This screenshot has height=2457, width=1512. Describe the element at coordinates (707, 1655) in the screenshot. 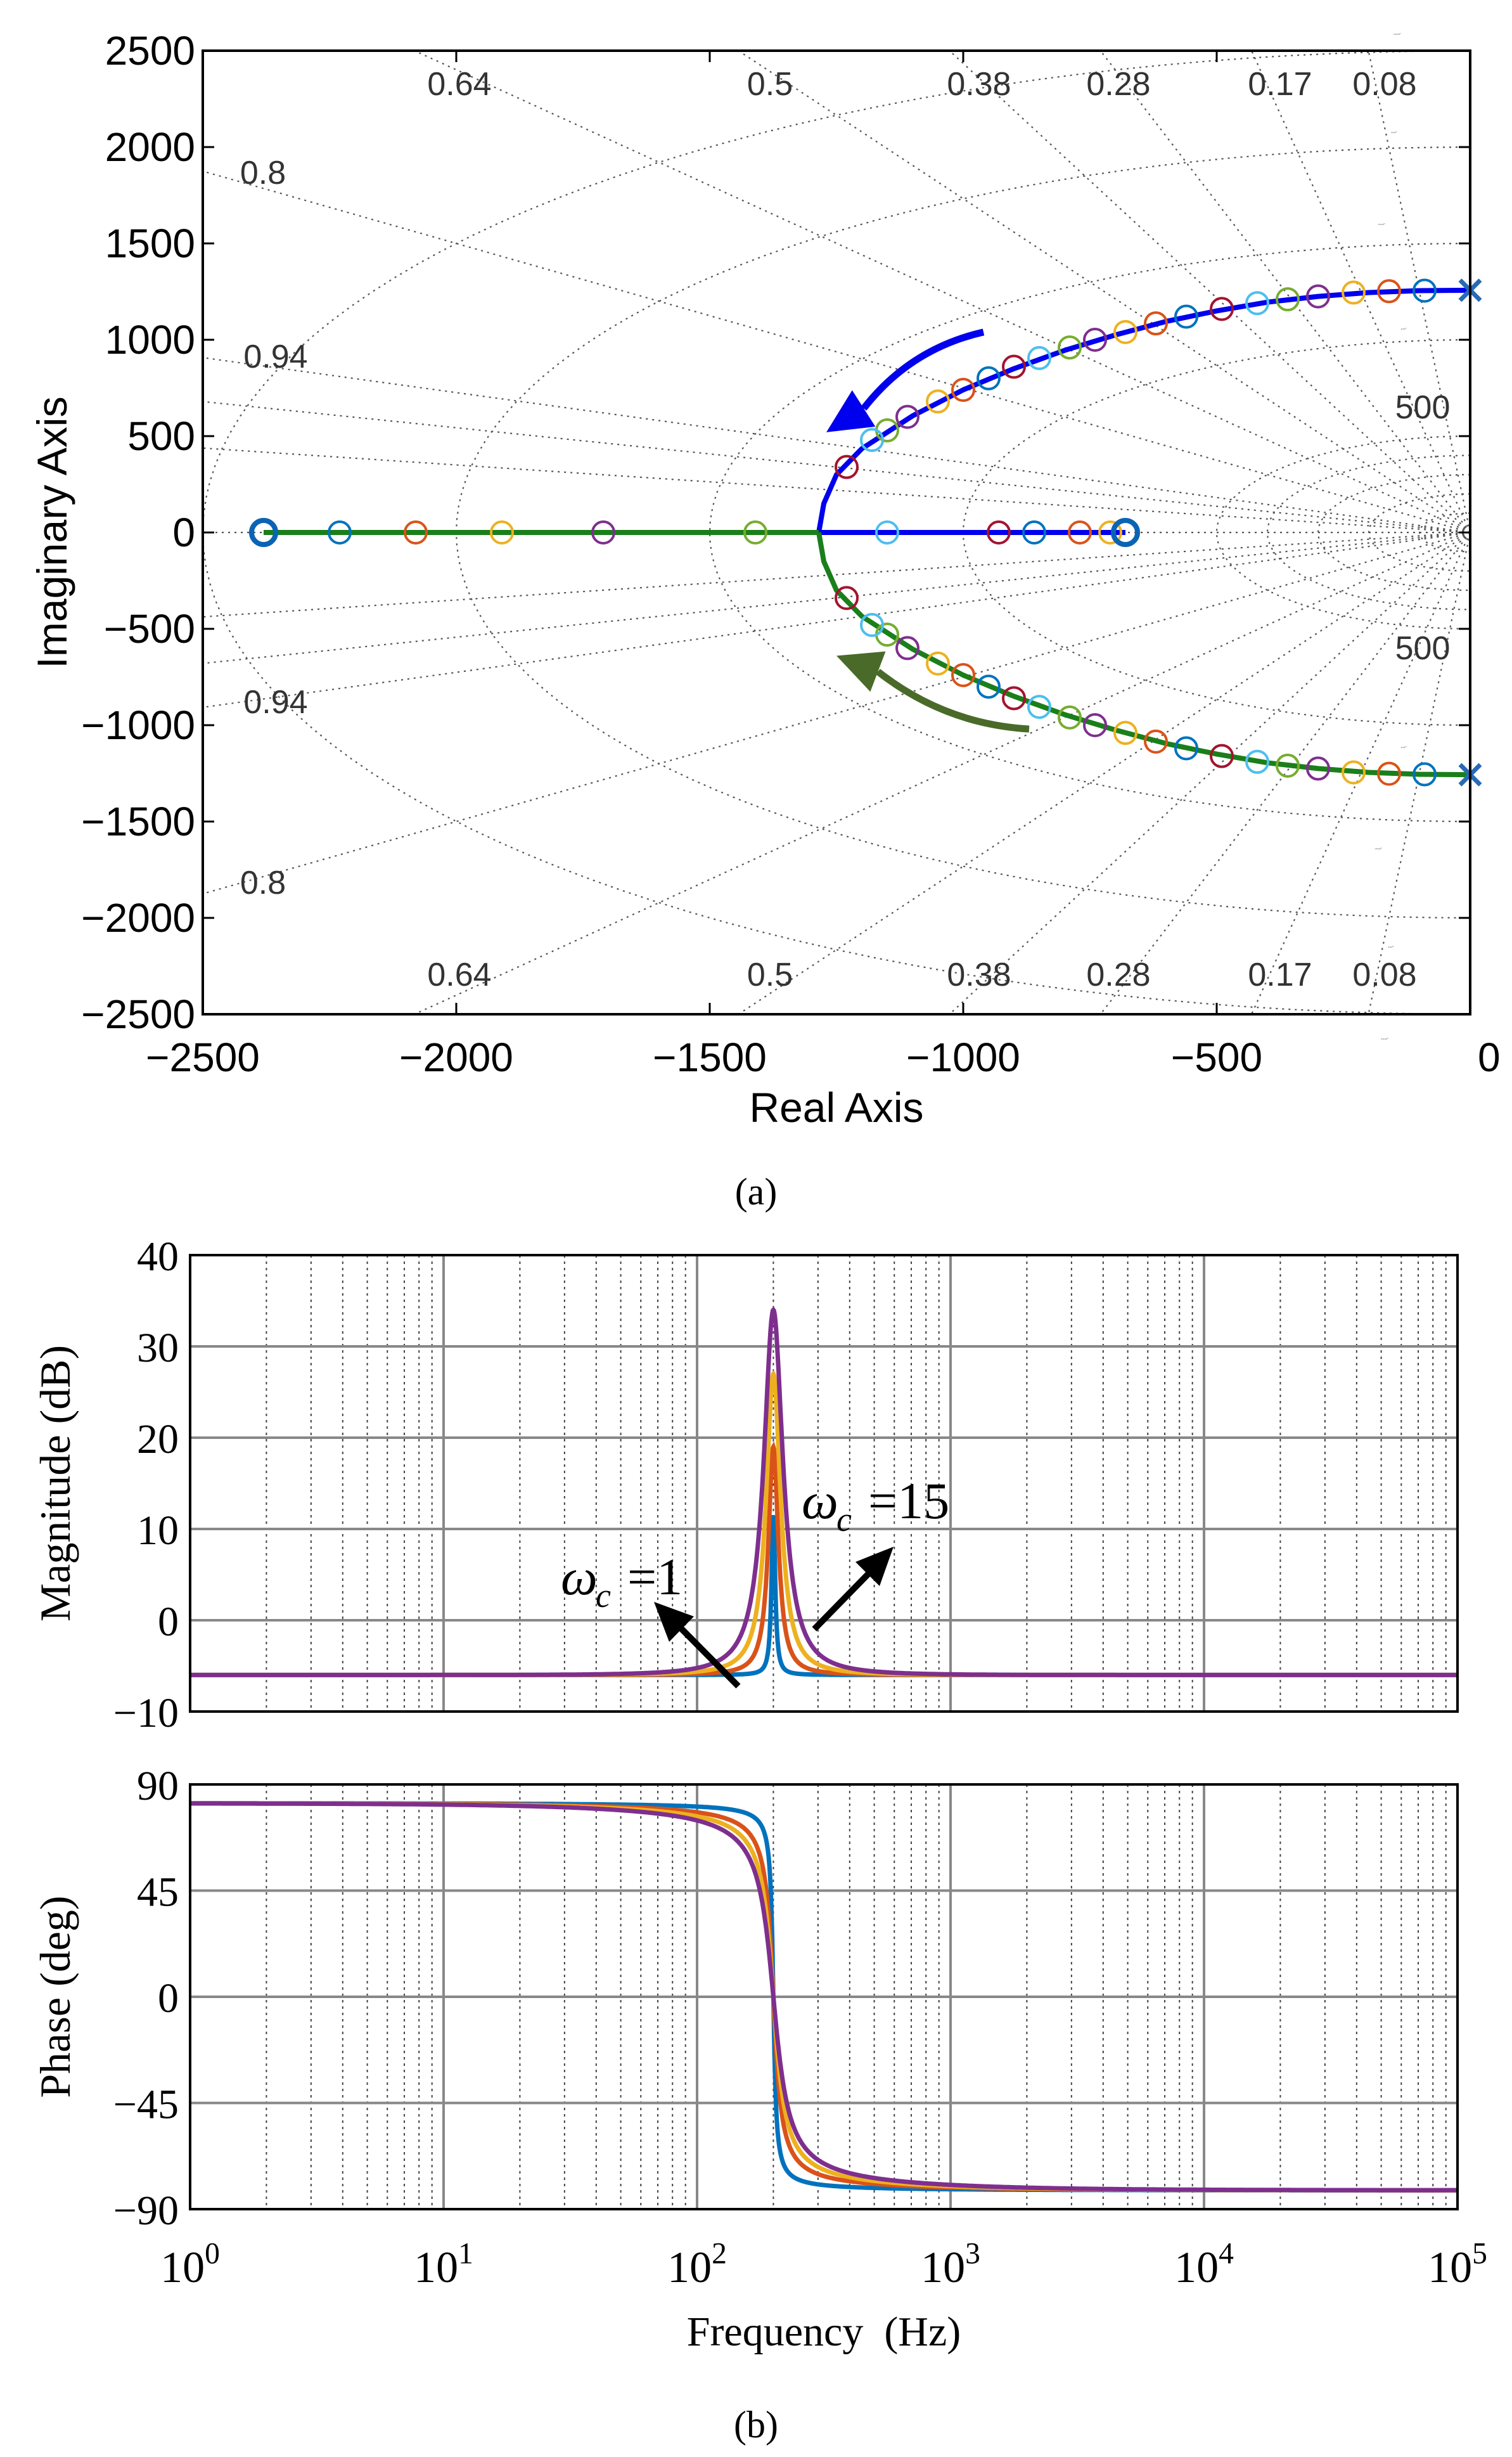

I see `wc-1-arrow-shaft` at that location.